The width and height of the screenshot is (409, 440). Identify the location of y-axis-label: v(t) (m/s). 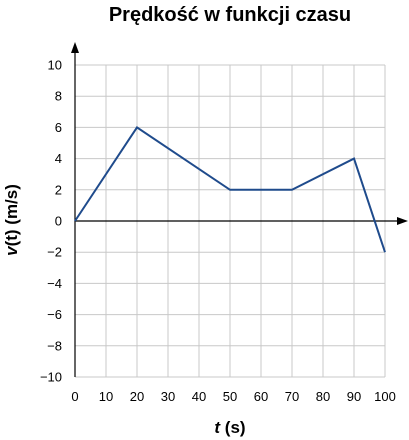
(11, 220).